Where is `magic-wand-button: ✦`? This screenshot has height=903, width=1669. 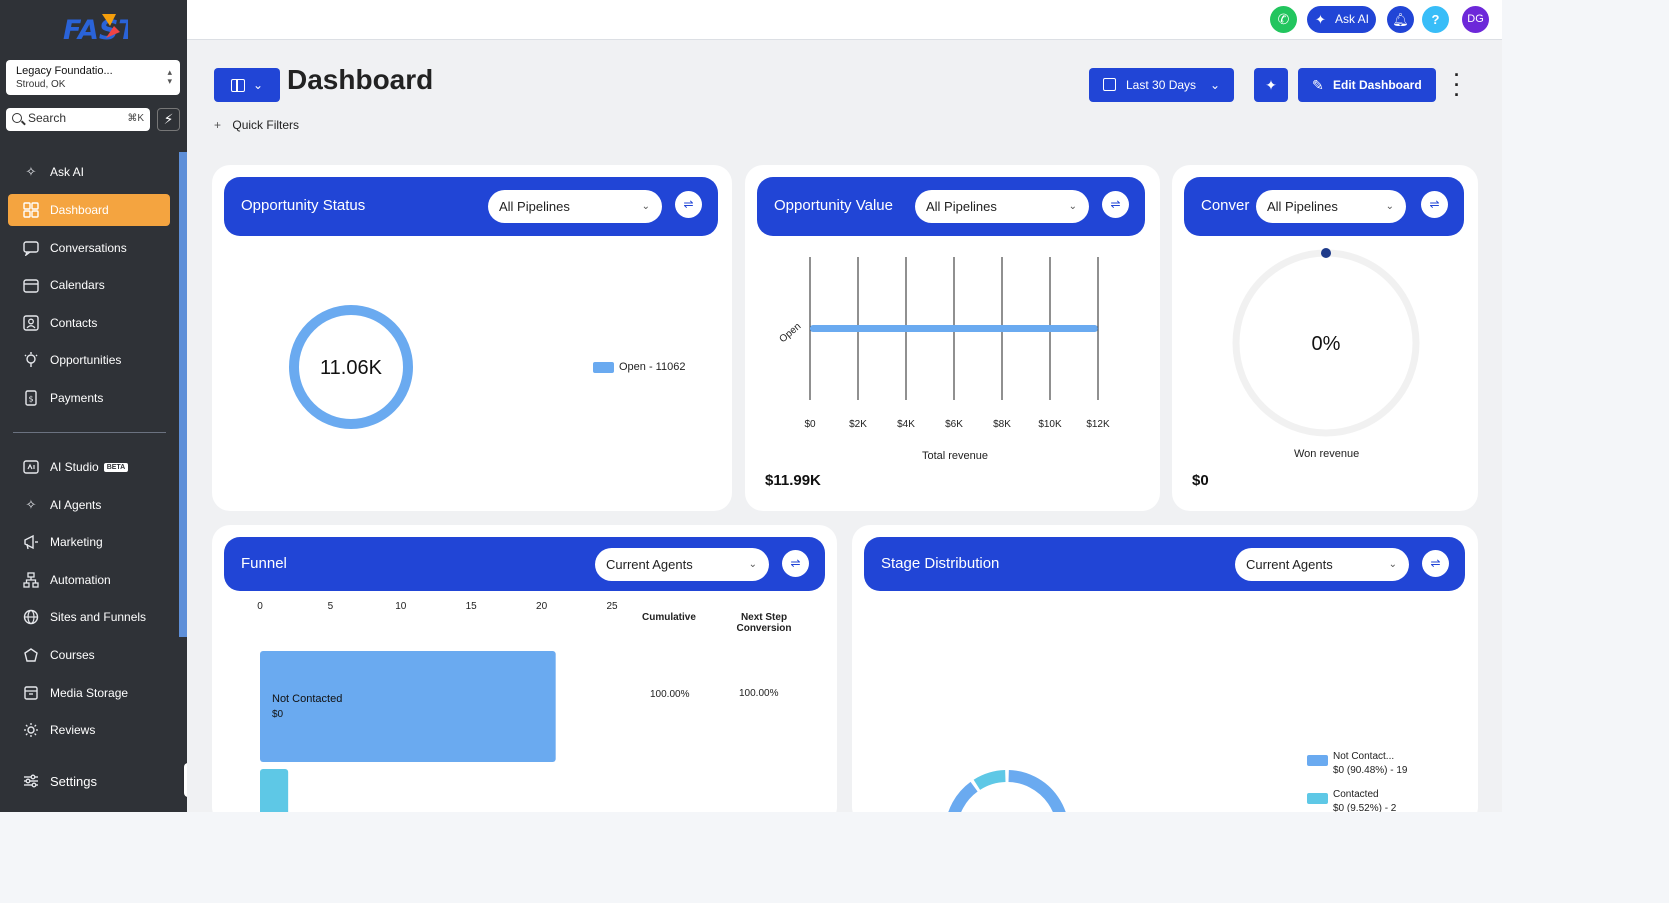
magic-wand-button: ✦ is located at coordinates (1271, 85).